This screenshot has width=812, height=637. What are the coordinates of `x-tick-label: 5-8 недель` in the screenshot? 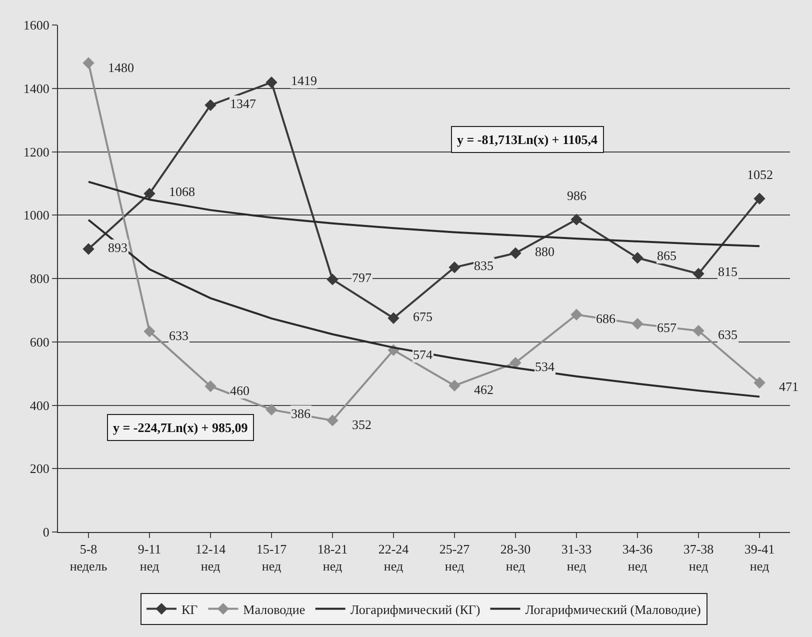 It's located at (89, 558).